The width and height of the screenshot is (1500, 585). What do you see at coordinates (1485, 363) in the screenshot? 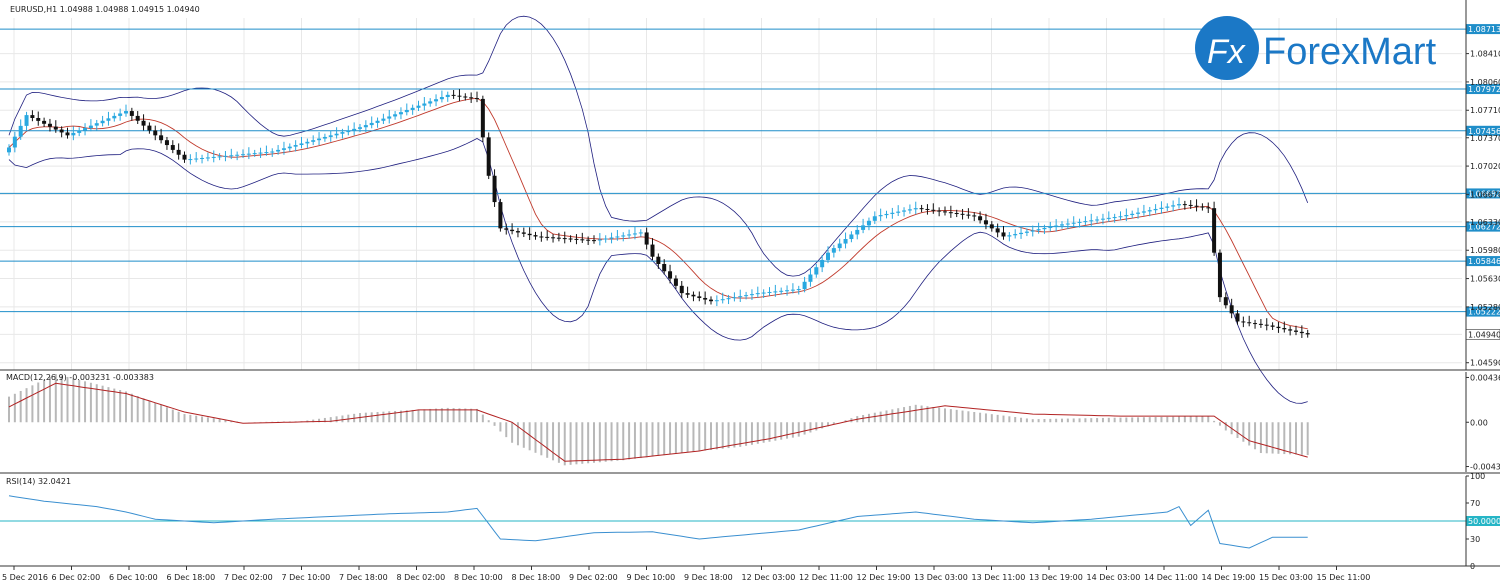
I see `price-tick-label: 1.04590` at bounding box center [1485, 363].